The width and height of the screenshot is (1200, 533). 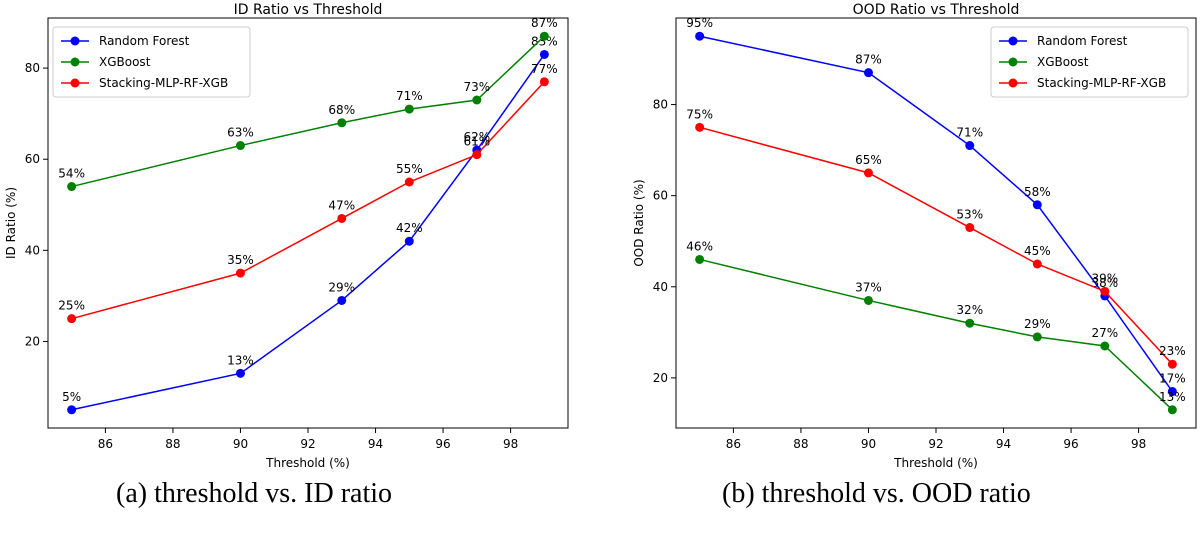 What do you see at coordinates (1104, 283) in the screenshot?
I see `data-label: 38%` at bounding box center [1104, 283].